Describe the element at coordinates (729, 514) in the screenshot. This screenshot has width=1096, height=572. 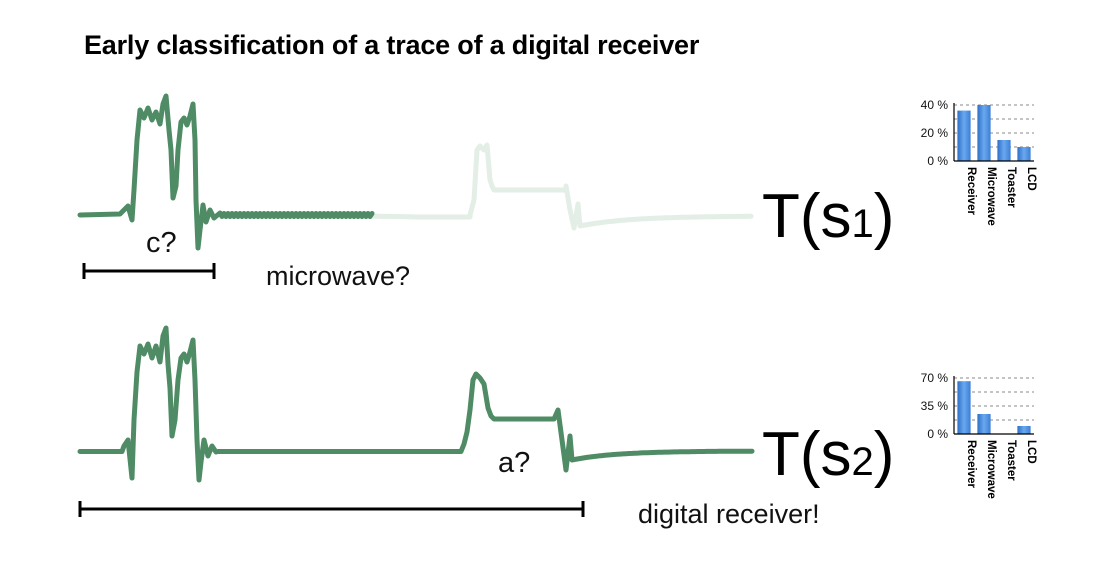
I see `guess-s2: digital receiver!` at that location.